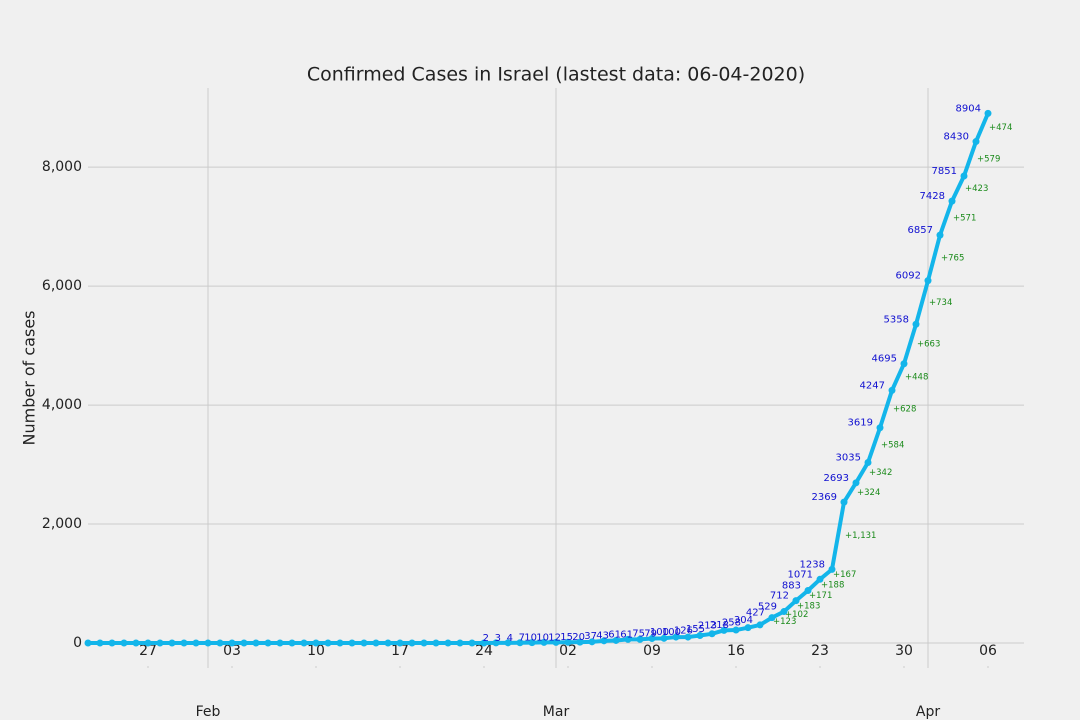 This screenshot has width=1080, height=720. Describe the element at coordinates (940, 303) in the screenshot. I see `change-label: +734` at that location.